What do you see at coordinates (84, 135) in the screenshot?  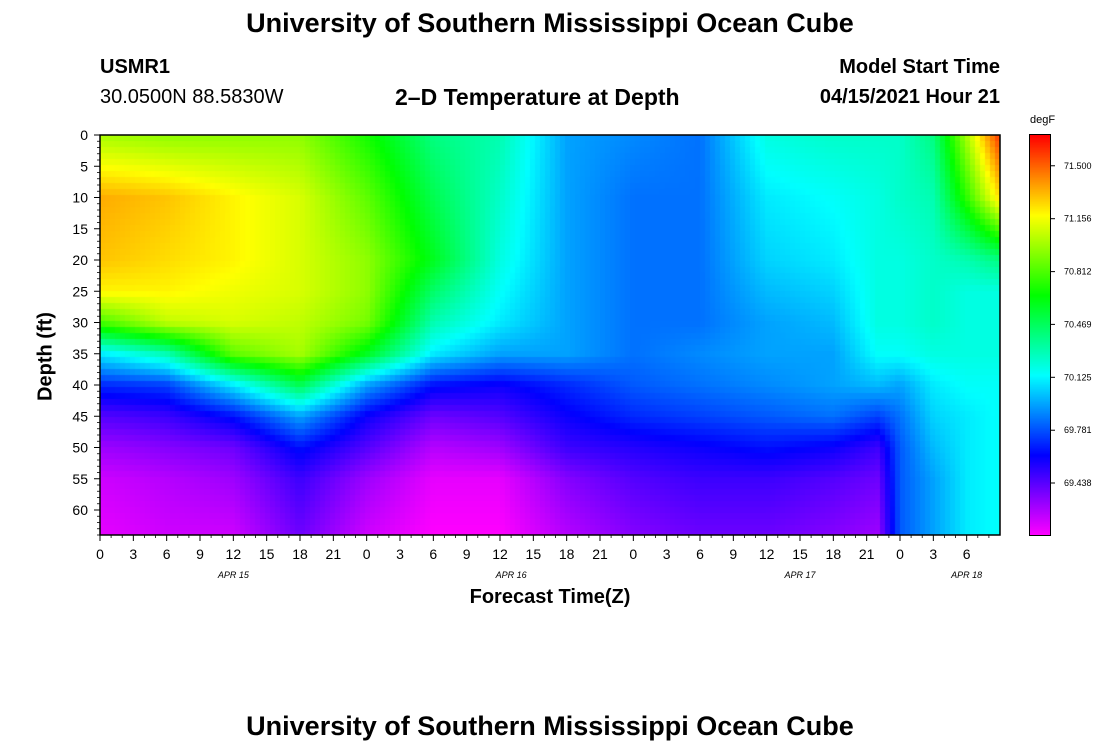 I see `y-tick-label: 0` at bounding box center [84, 135].